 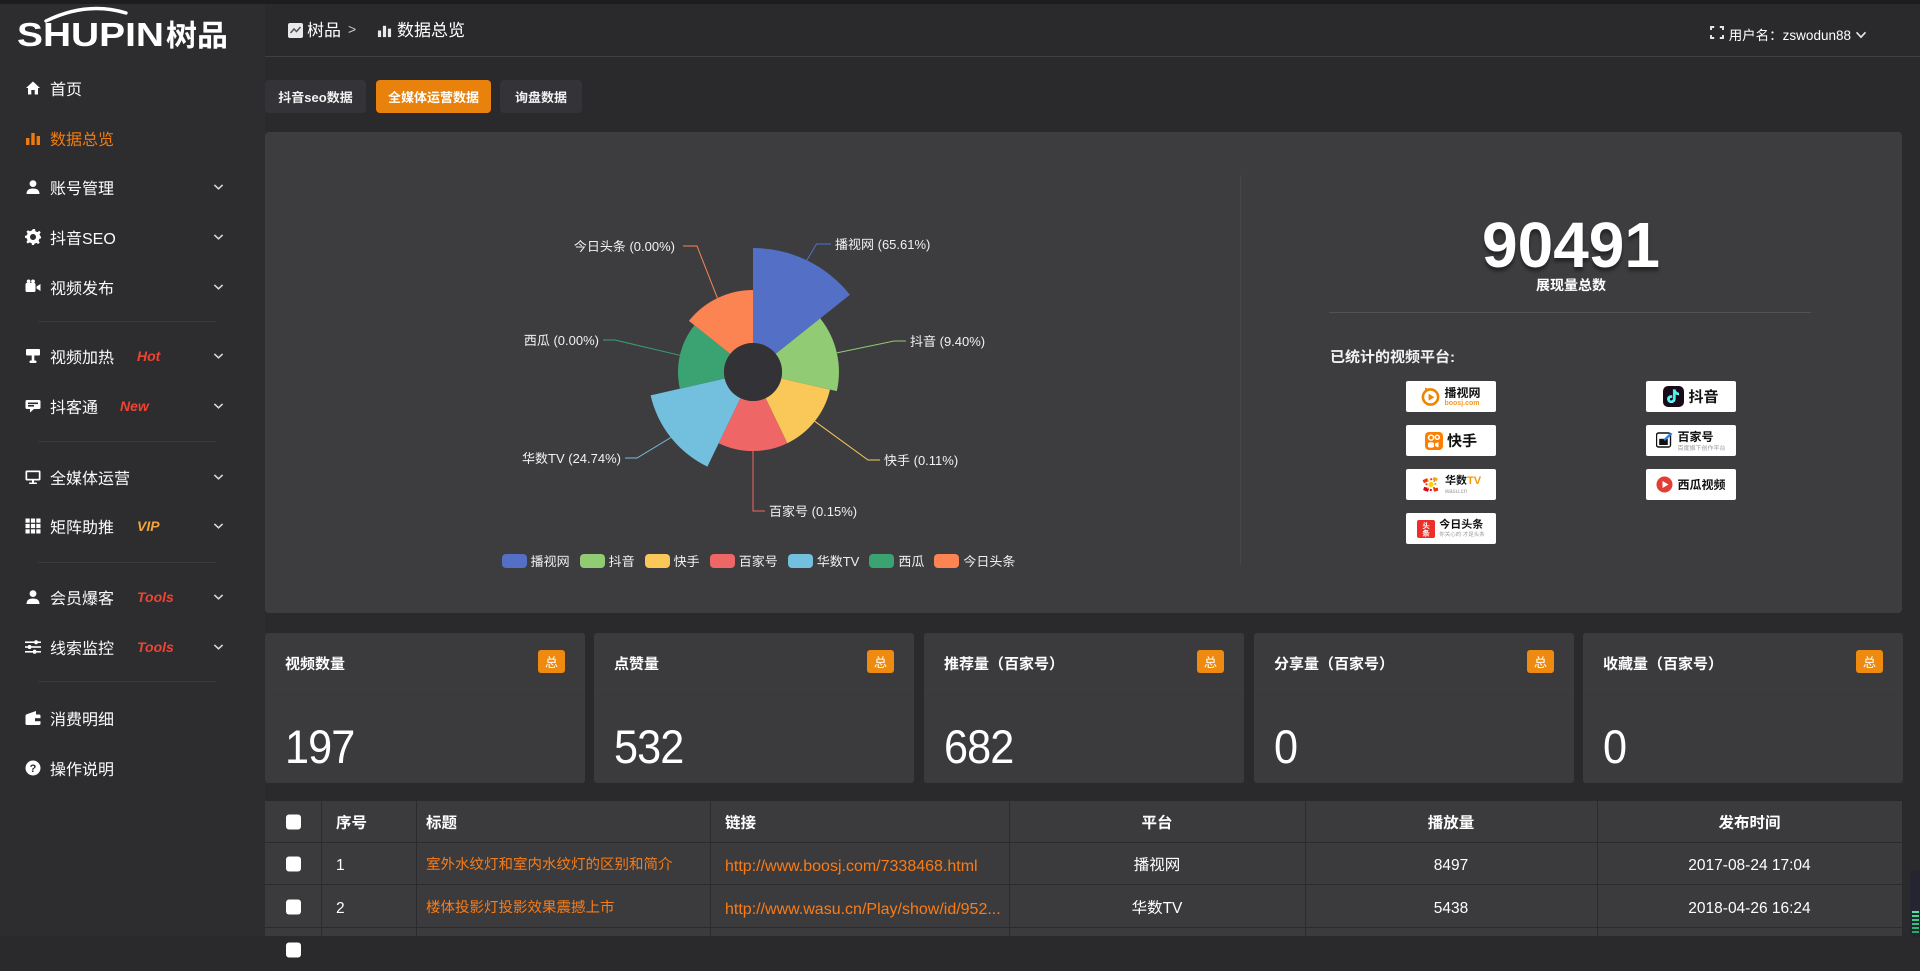 I want to click on svg-text: 条, so click(x=1426, y=533).